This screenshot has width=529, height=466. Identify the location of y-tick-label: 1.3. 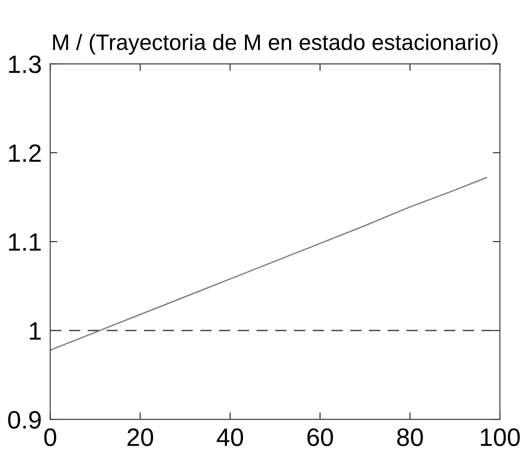
(25, 64).